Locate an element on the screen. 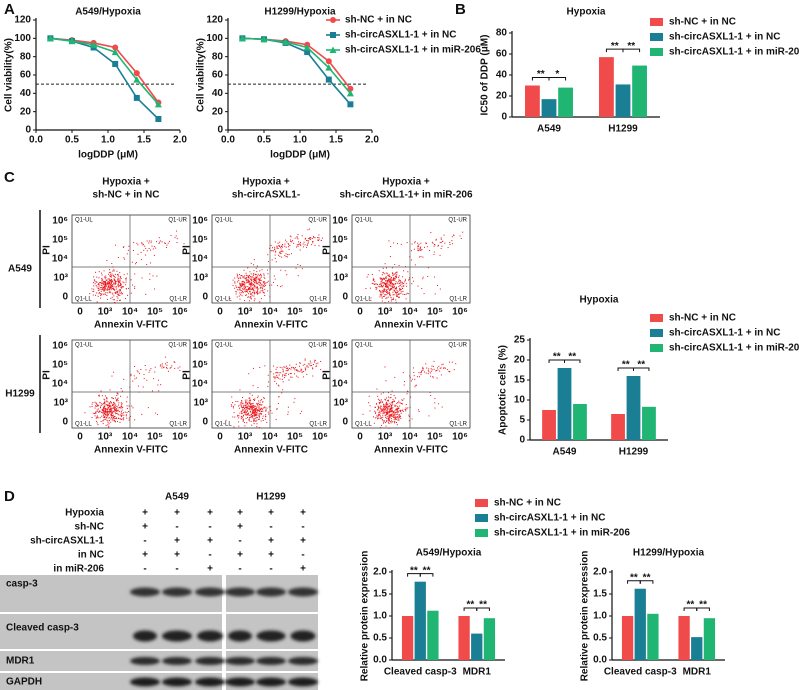 The height and width of the screenshot is (690, 799). significance-label: * is located at coordinates (557, 74).